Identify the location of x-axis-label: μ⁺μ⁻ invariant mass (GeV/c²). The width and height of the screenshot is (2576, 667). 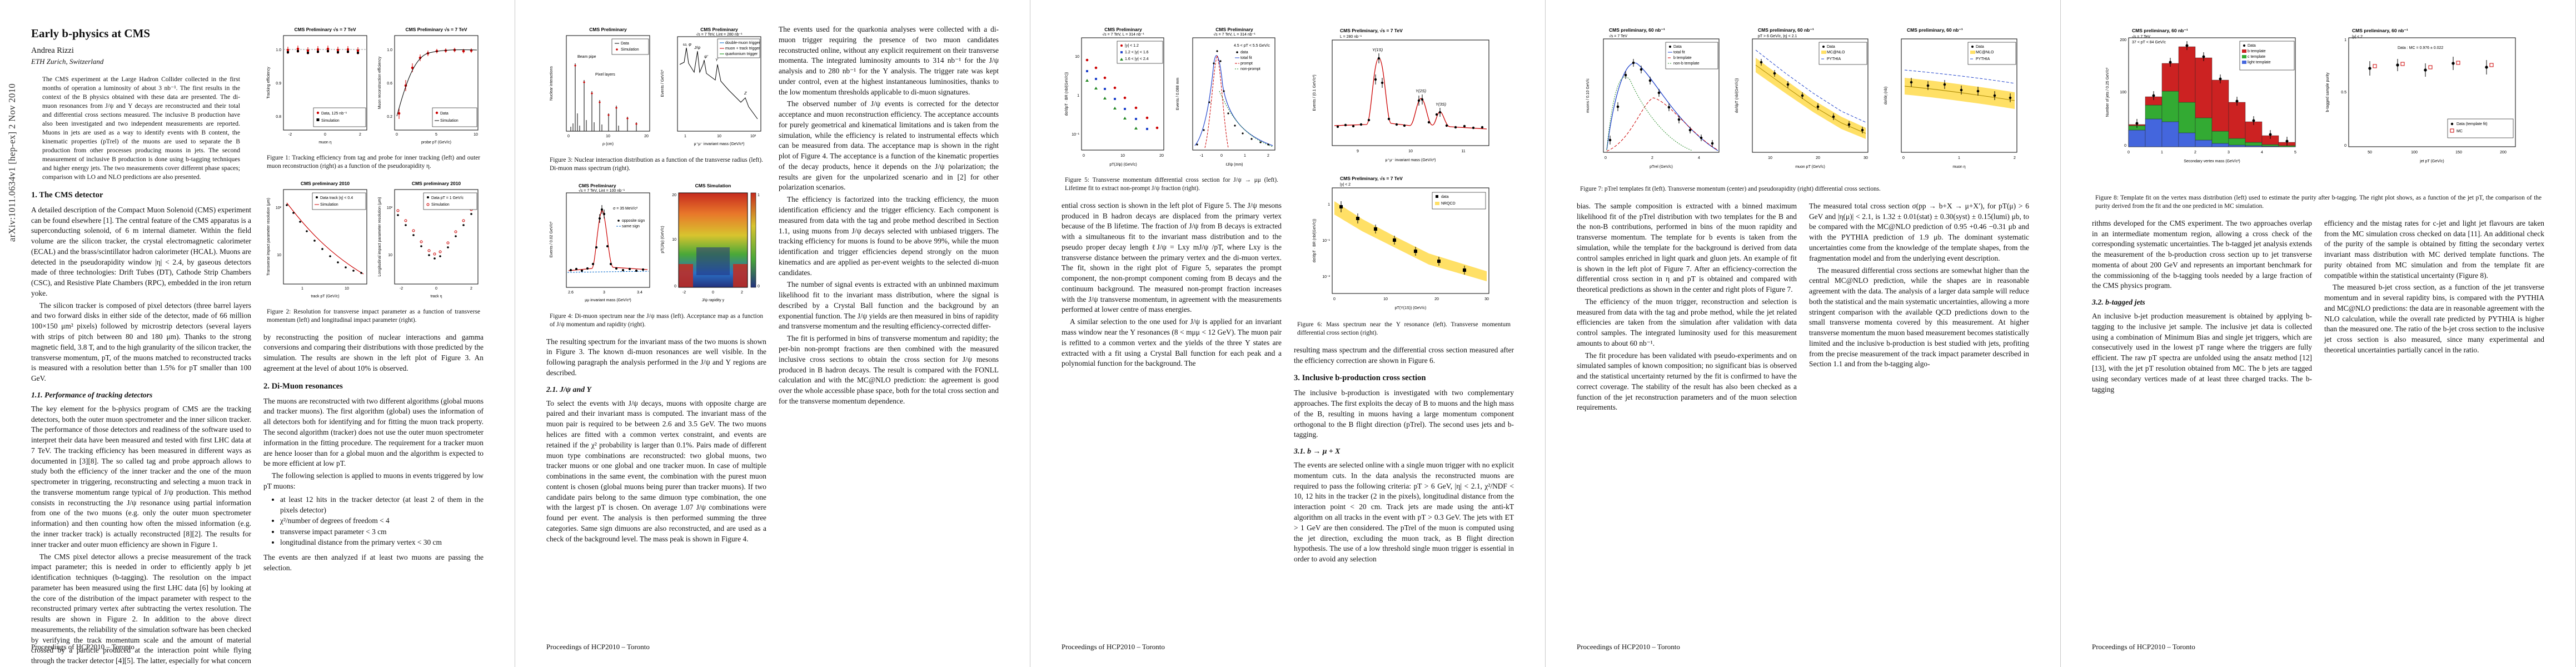
(719, 144).